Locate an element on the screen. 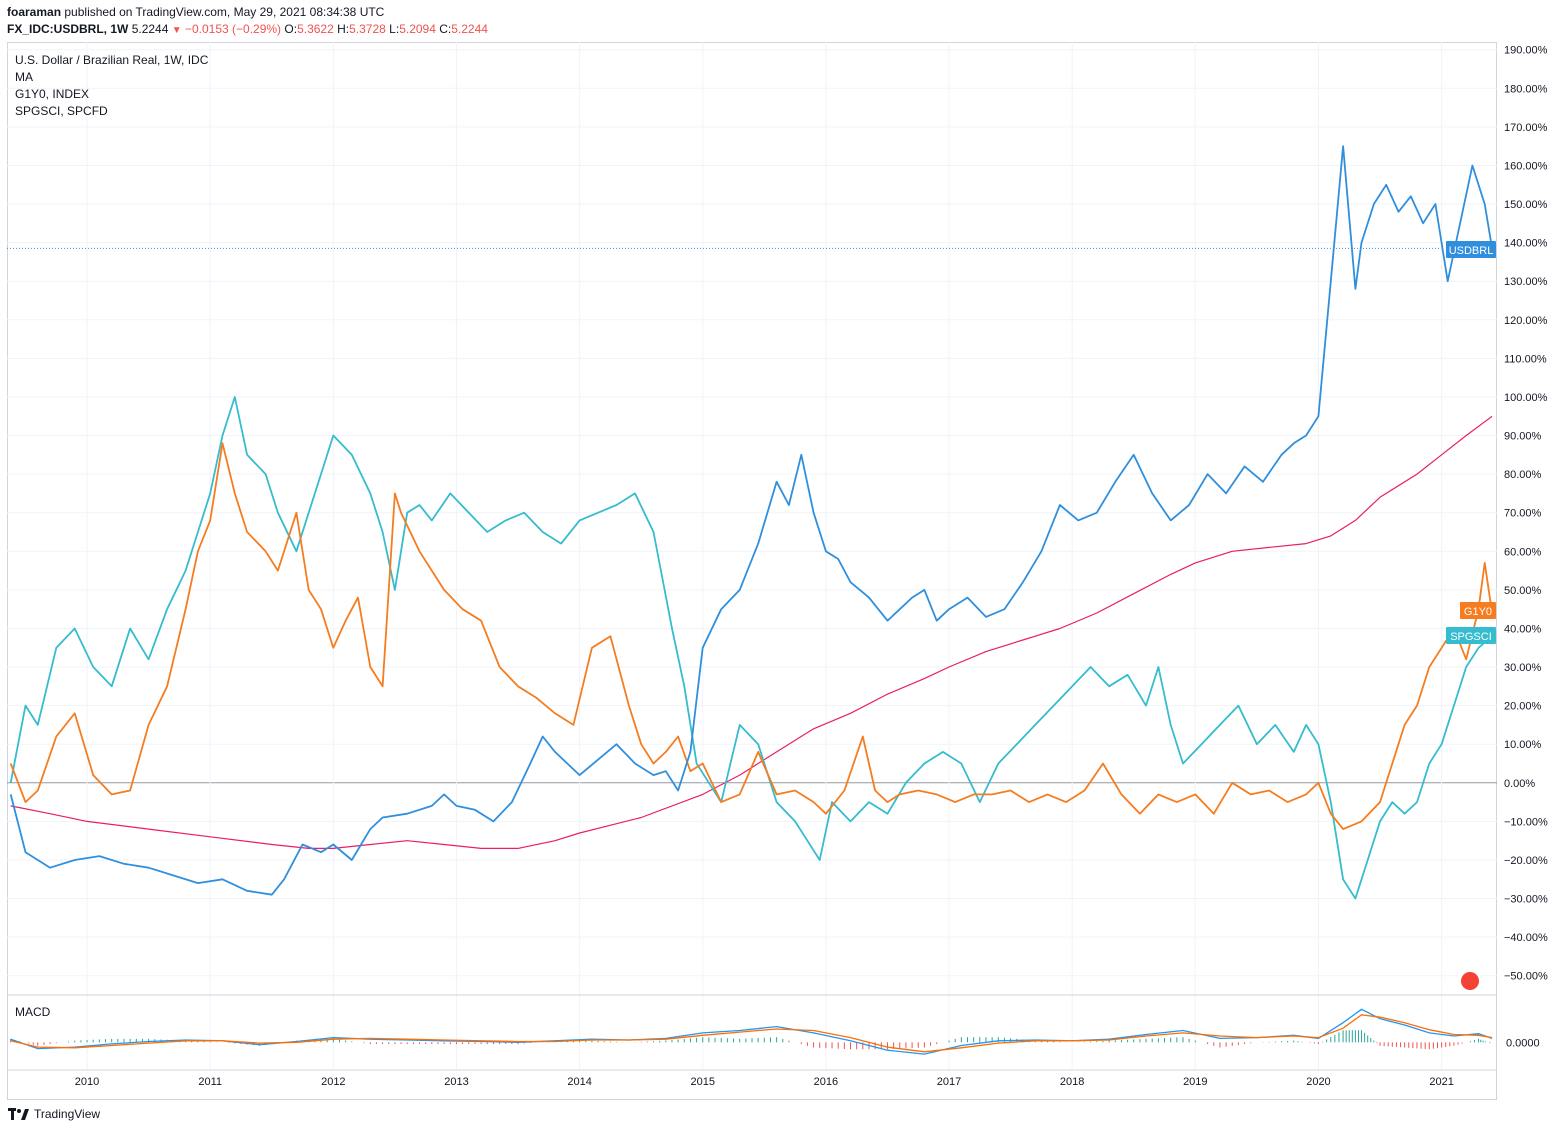  high-label: H: is located at coordinates (343, 29).